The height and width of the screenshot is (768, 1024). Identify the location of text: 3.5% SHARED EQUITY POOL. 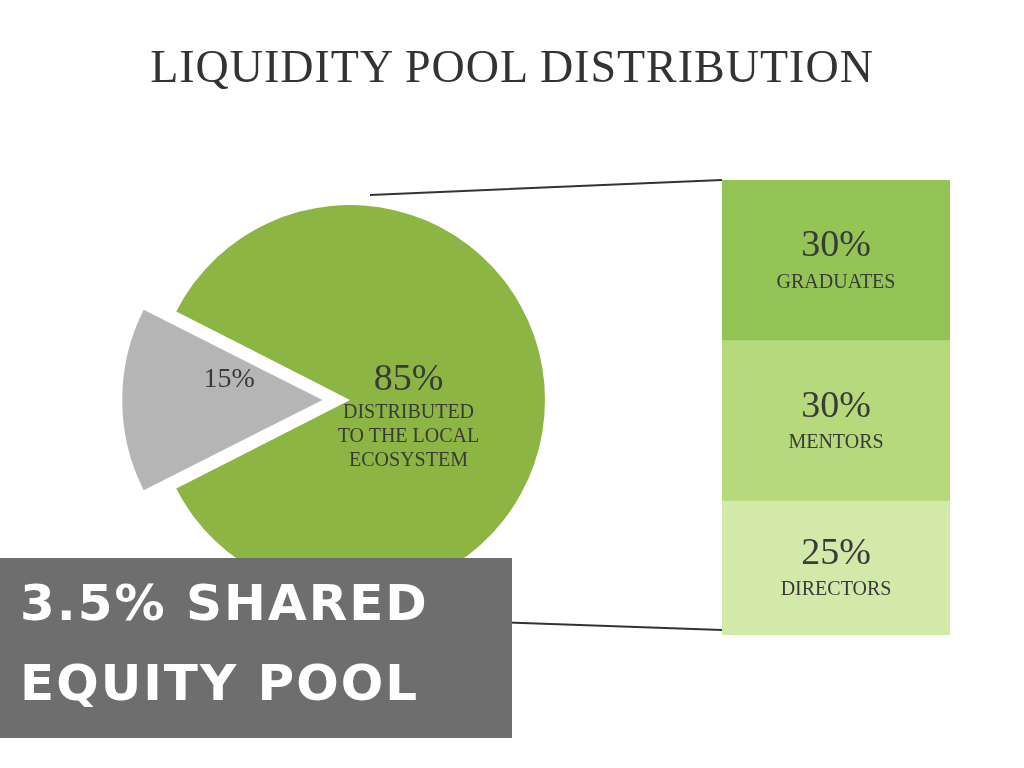
(256, 648).